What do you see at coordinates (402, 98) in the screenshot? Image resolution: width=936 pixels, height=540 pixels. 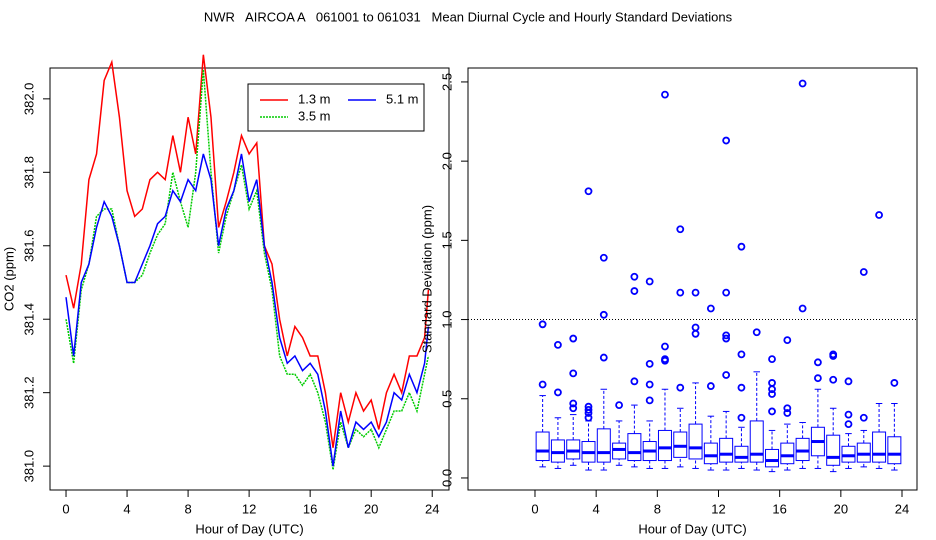 I see `legend-label: 5.1 m` at bounding box center [402, 98].